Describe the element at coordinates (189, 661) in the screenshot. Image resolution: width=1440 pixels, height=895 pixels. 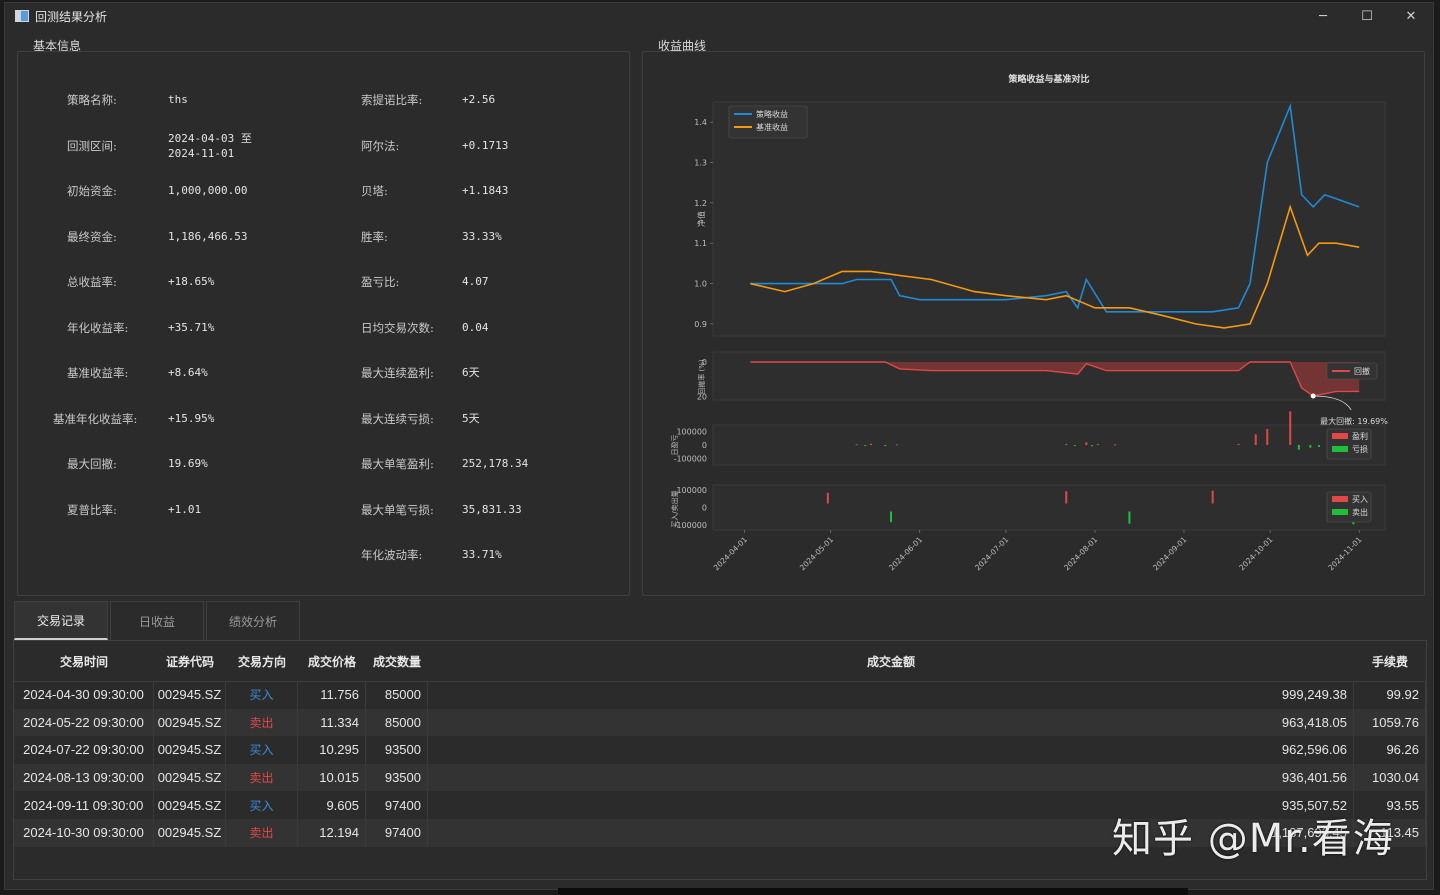
I see `column-header: 证券代码` at that location.